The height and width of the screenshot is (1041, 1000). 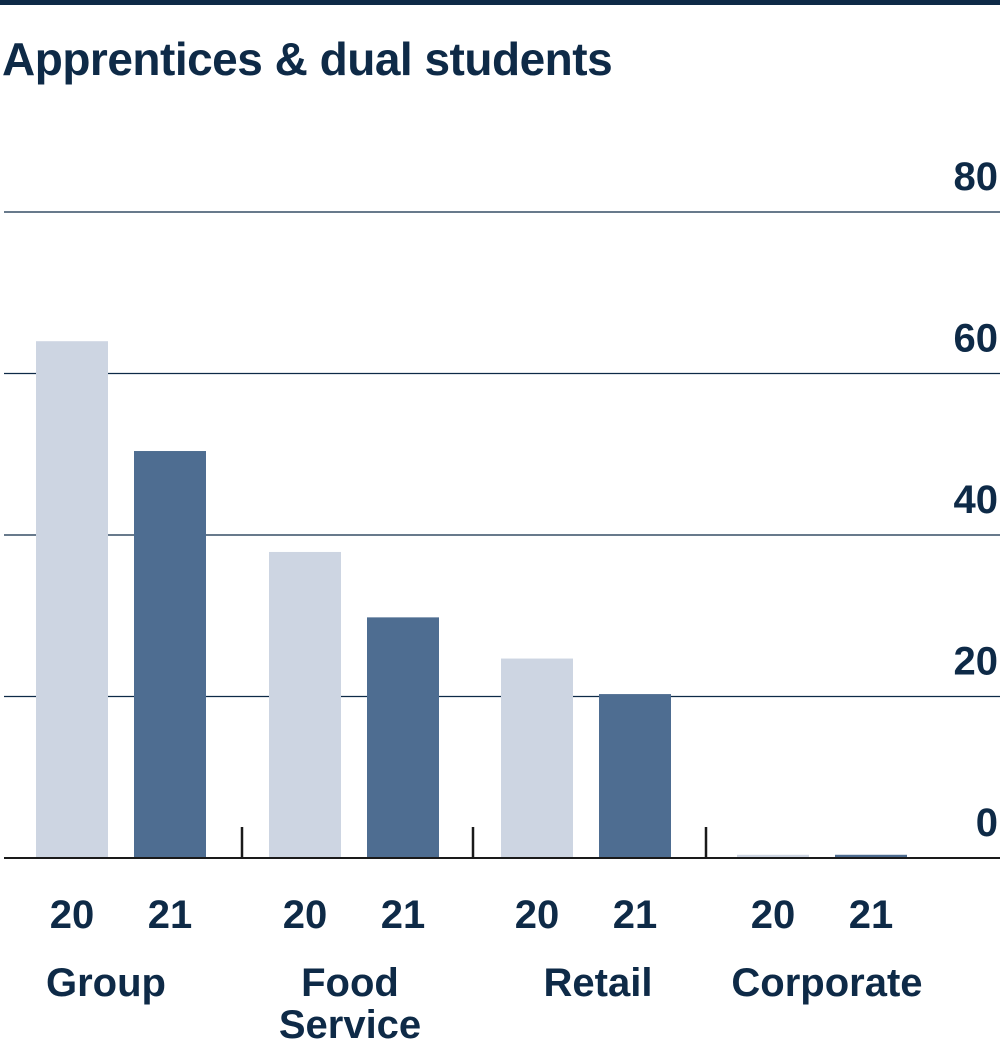 What do you see at coordinates (976, 662) in the screenshot?
I see `y-tick-label-20: 20` at bounding box center [976, 662].